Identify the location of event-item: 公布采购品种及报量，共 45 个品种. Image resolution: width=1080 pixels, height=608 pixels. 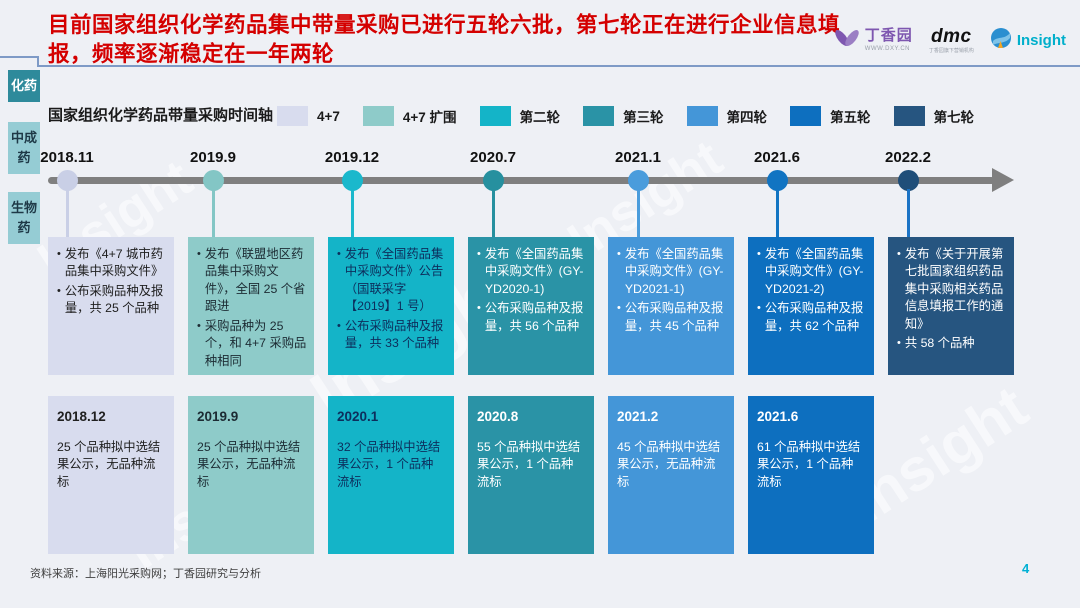
(670, 317).